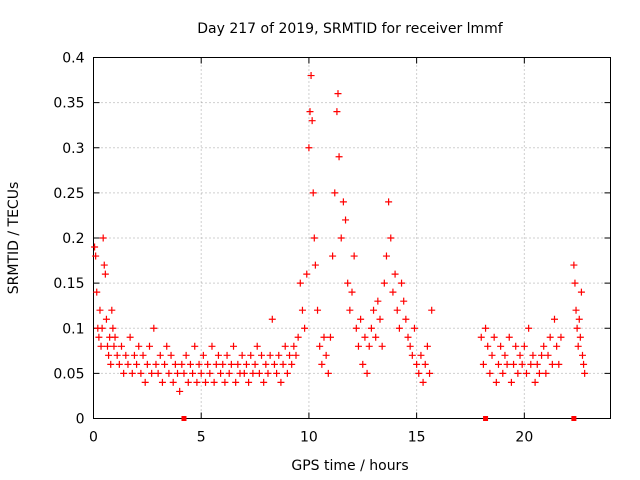  What do you see at coordinates (73, 59) in the screenshot?
I see `y-tick-label: 0.4` at bounding box center [73, 59].